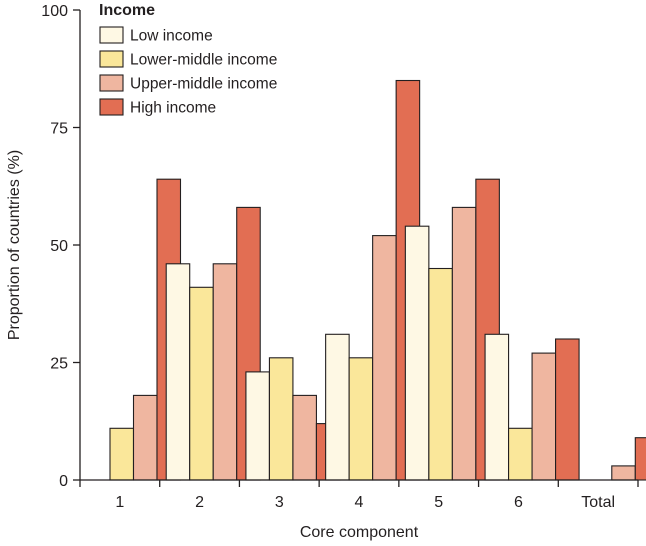 The height and width of the screenshot is (546, 646). I want to click on bar-3-upper-middle-income, so click(304, 437).